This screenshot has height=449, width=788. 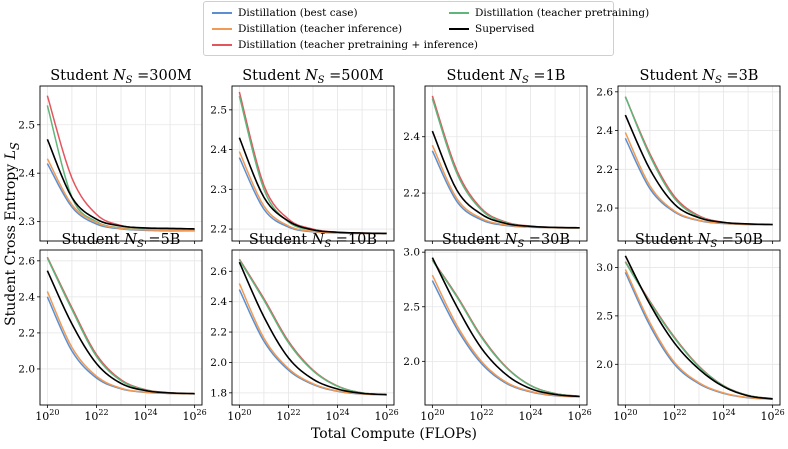 I want to click on subplot-title: Student NS =50B, so click(x=699, y=241).